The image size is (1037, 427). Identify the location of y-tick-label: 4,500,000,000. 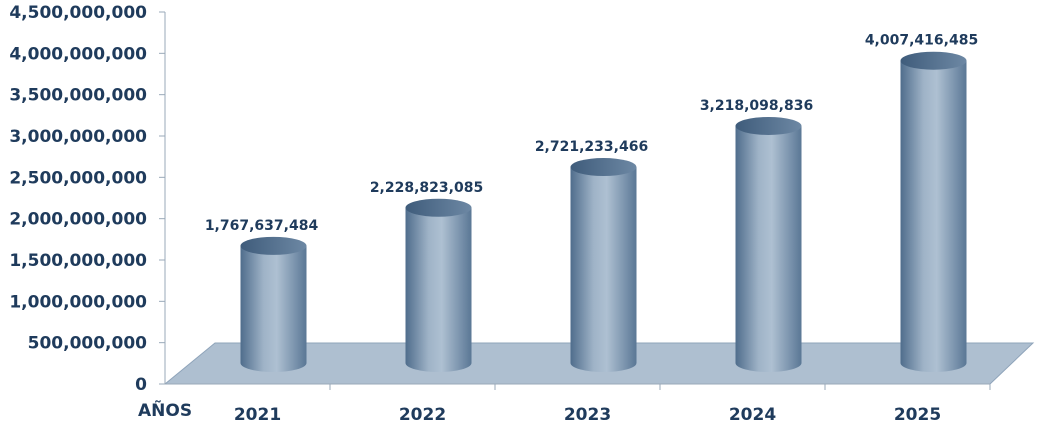
(78, 13).